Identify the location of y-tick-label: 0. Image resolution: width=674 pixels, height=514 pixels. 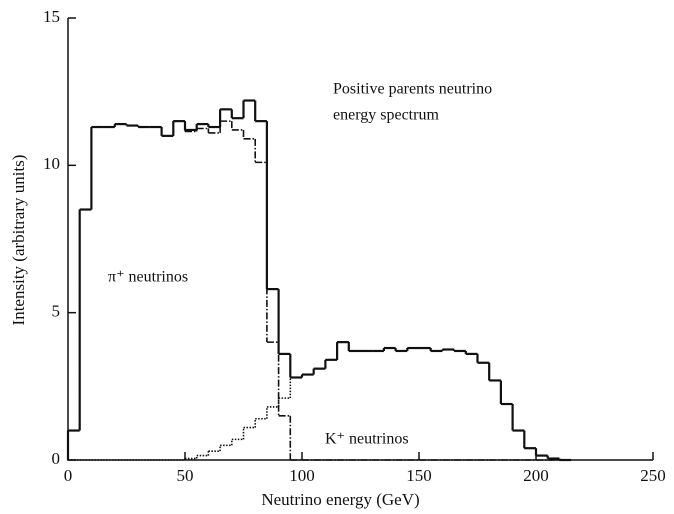
(56, 458).